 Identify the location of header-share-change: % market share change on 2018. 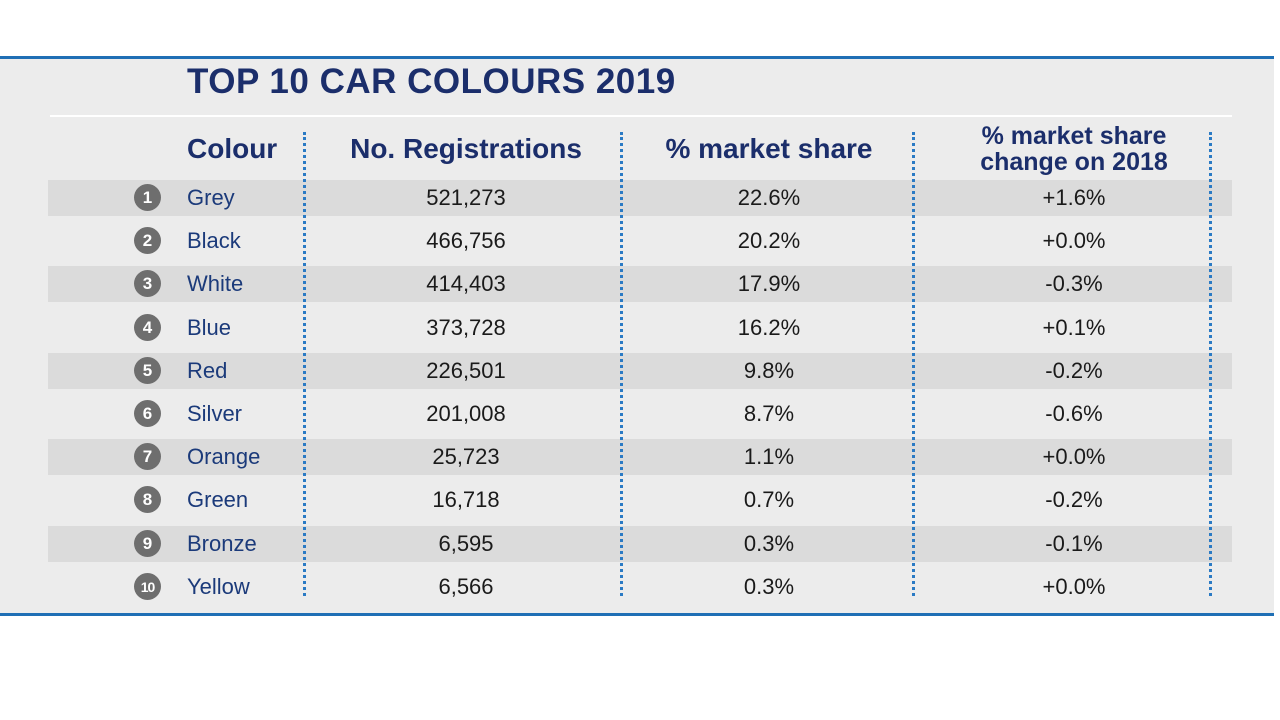
(1074, 149).